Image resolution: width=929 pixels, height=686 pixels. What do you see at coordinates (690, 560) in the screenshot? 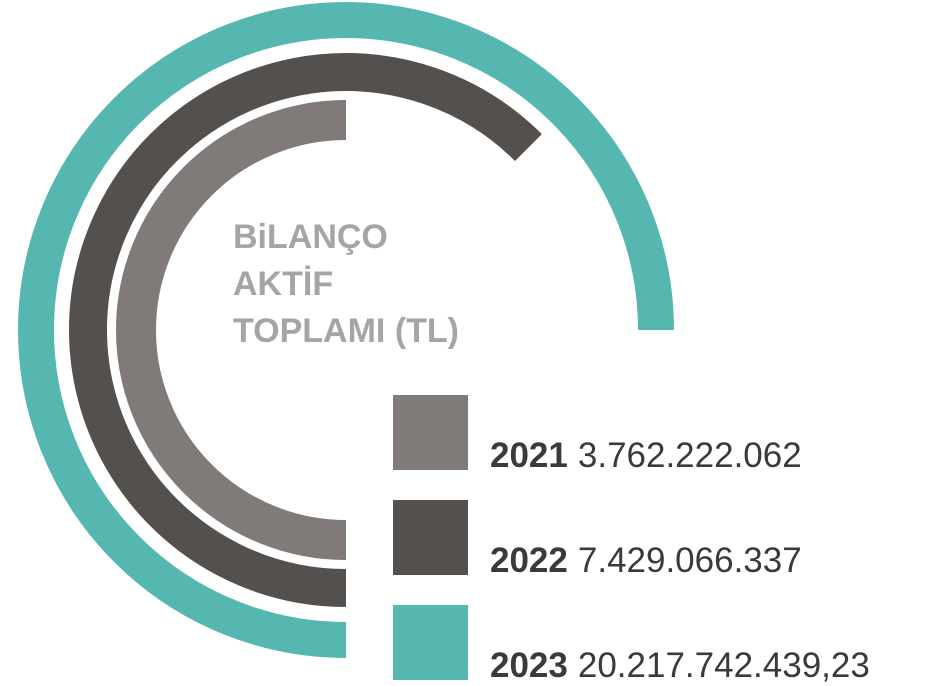
I see `value-label: 7.429.066.337` at bounding box center [690, 560].